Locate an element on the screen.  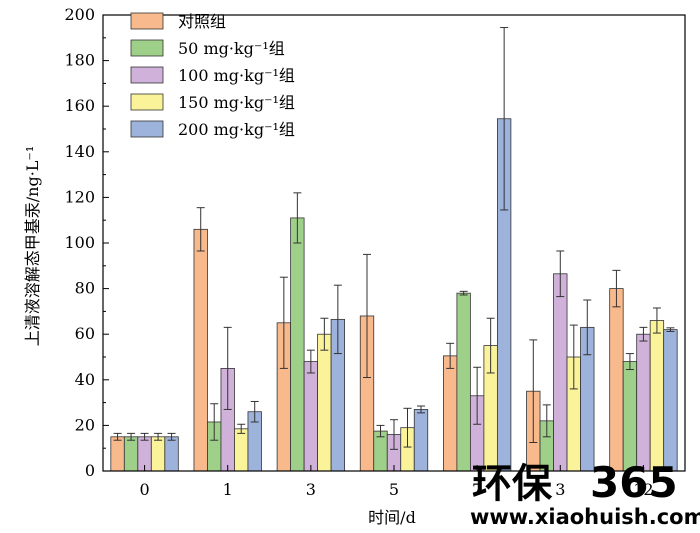
y-tick-label: 200 is located at coordinates (79, 14).